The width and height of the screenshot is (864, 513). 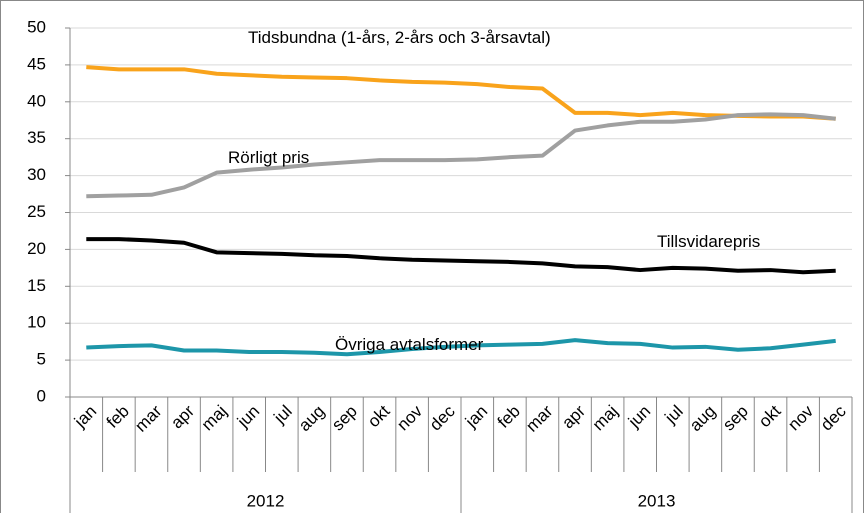 What do you see at coordinates (266, 500) in the screenshot?
I see `group-label: 2012` at bounding box center [266, 500].